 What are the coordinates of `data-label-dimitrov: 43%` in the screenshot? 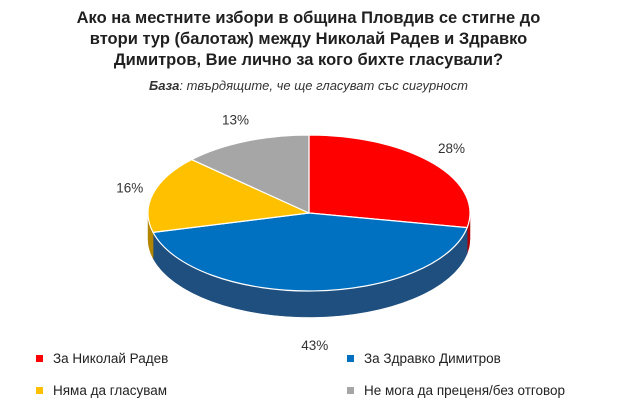 It's located at (314, 345).